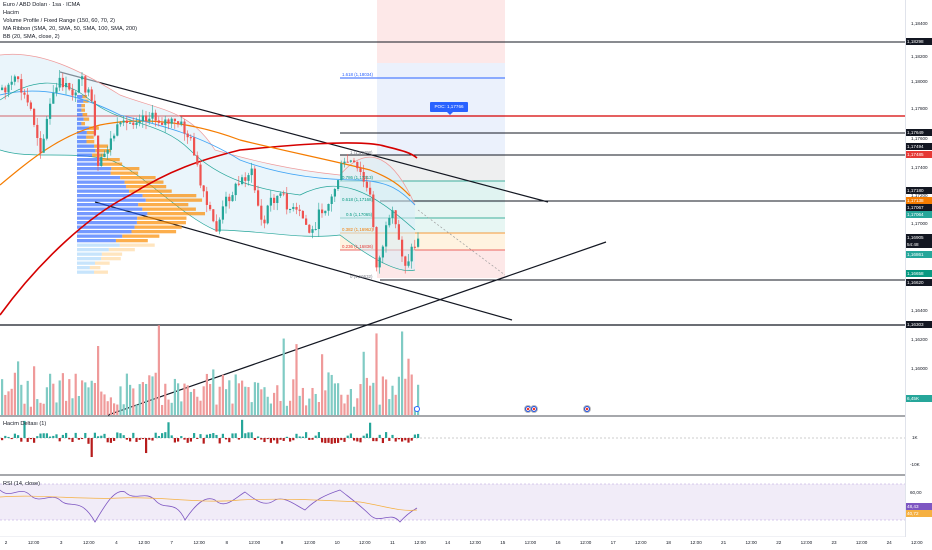 This screenshot has width=932, height=550. I want to click on volume-profile, so click(141, 184).